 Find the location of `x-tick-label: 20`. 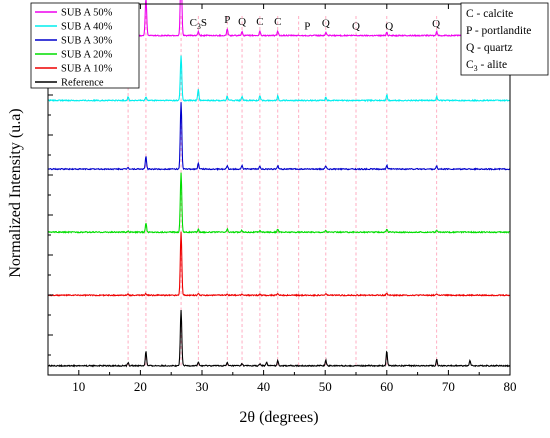

x-tick-label: 20 is located at coordinates (140, 386).